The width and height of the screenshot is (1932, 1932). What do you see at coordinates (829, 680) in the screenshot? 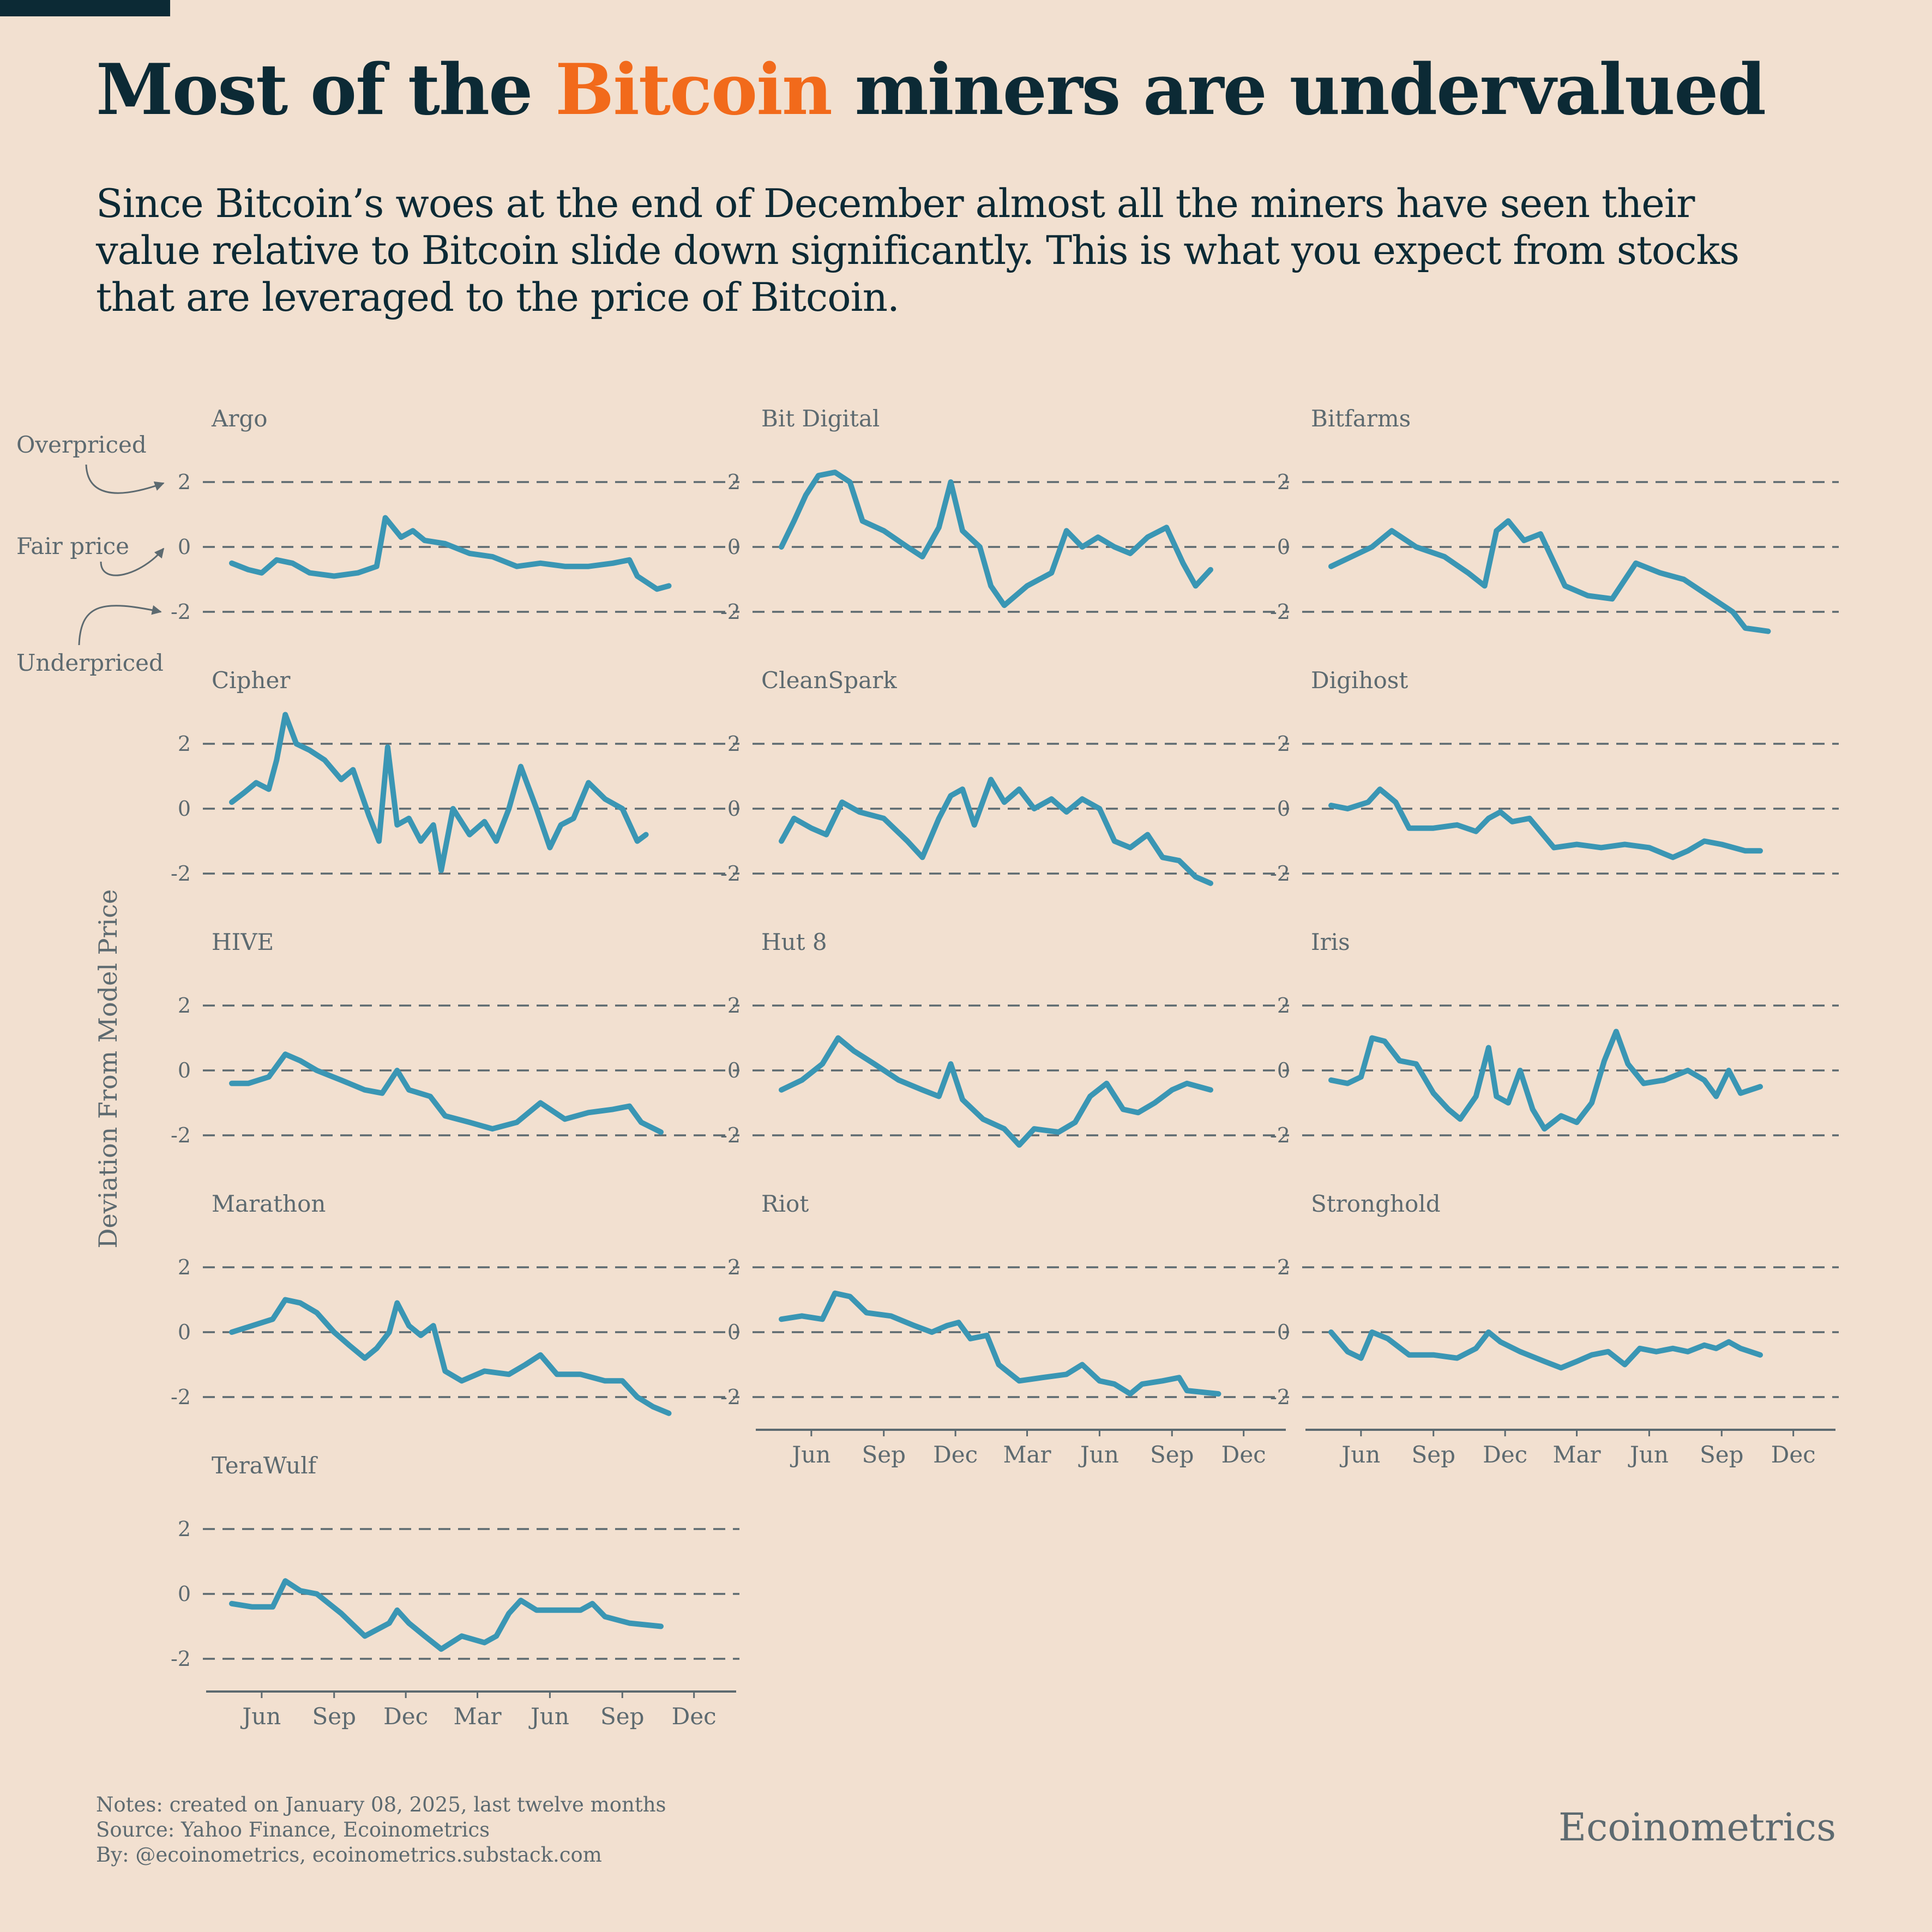
I see `panel-title-cleanspark: CleanSpark` at bounding box center [829, 680].